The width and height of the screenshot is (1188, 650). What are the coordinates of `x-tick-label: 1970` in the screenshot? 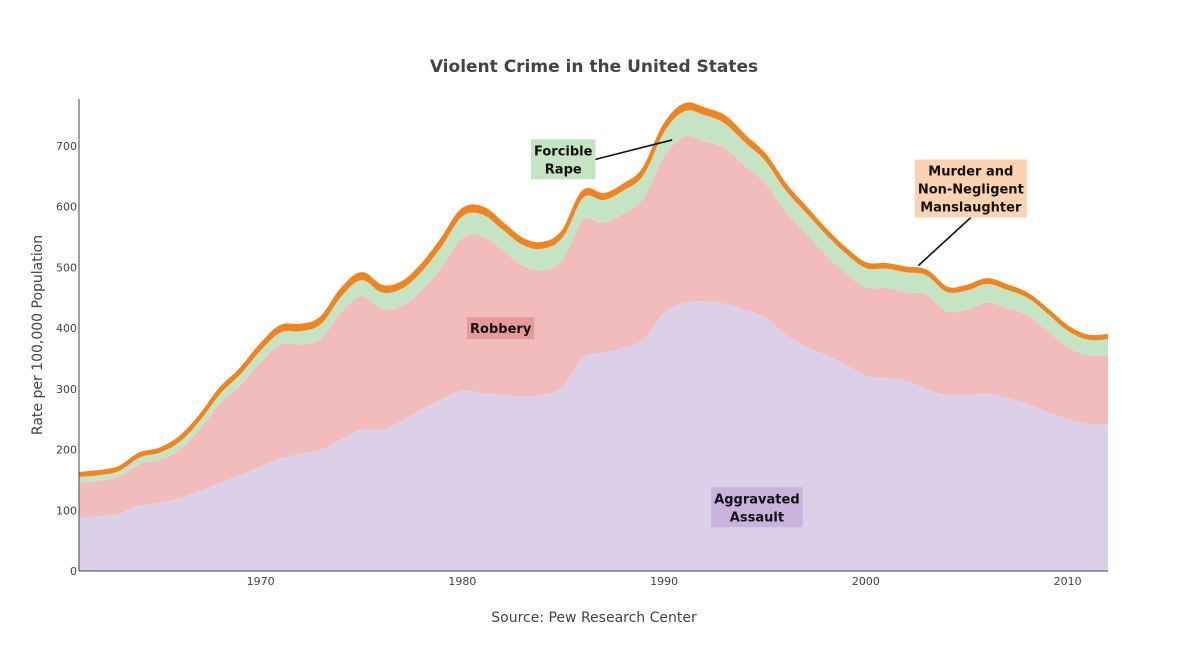 It's located at (261, 581).